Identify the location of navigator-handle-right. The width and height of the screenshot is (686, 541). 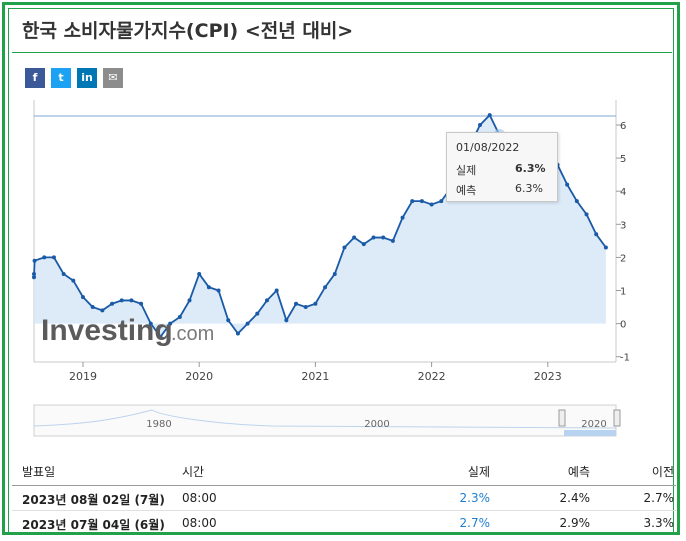
(617, 418).